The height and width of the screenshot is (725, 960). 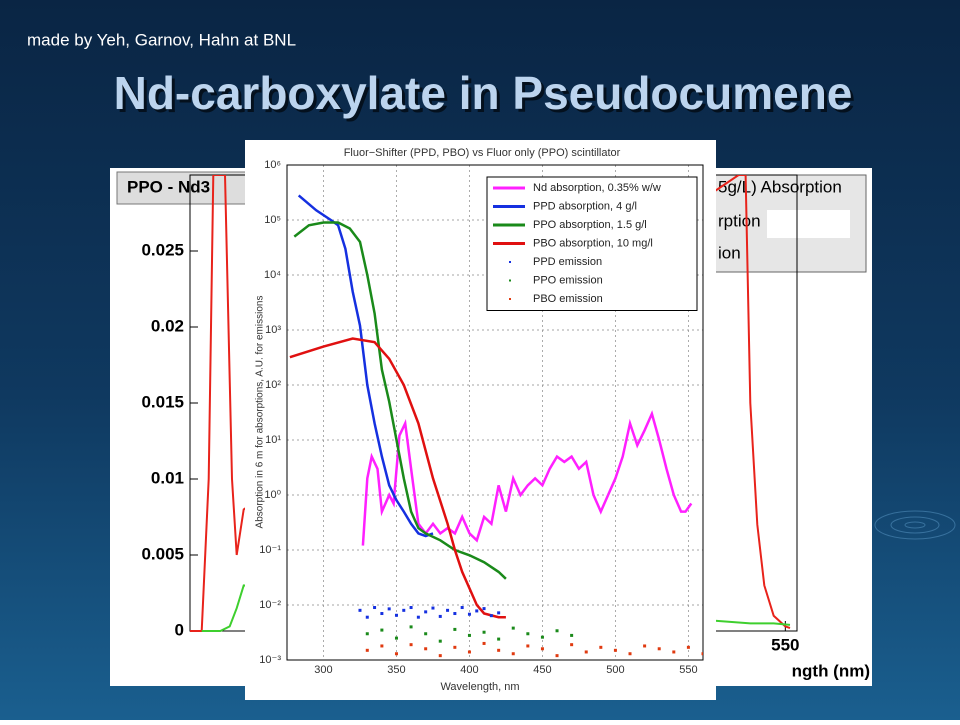 What do you see at coordinates (808, 224) in the screenshot?
I see `legend-patch` at bounding box center [808, 224].